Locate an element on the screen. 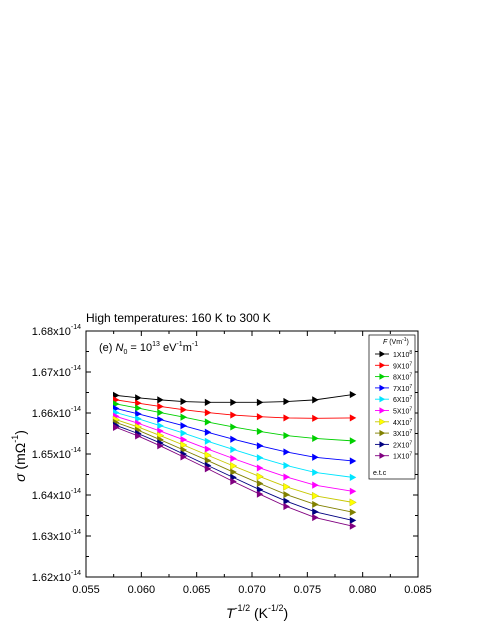  annotation-unit-ev: eV is located at coordinates (168, 348).